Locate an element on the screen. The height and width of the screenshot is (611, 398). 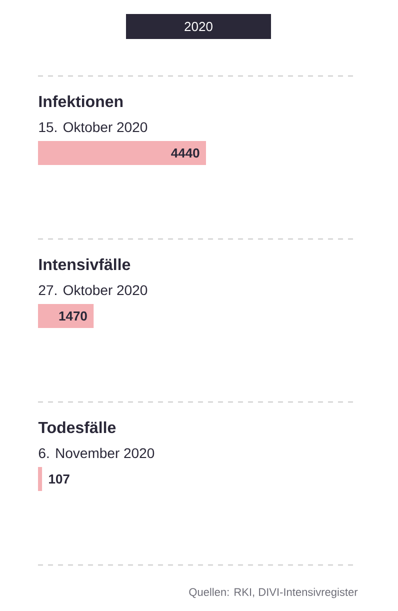
data-label: 107 is located at coordinates (59, 479).